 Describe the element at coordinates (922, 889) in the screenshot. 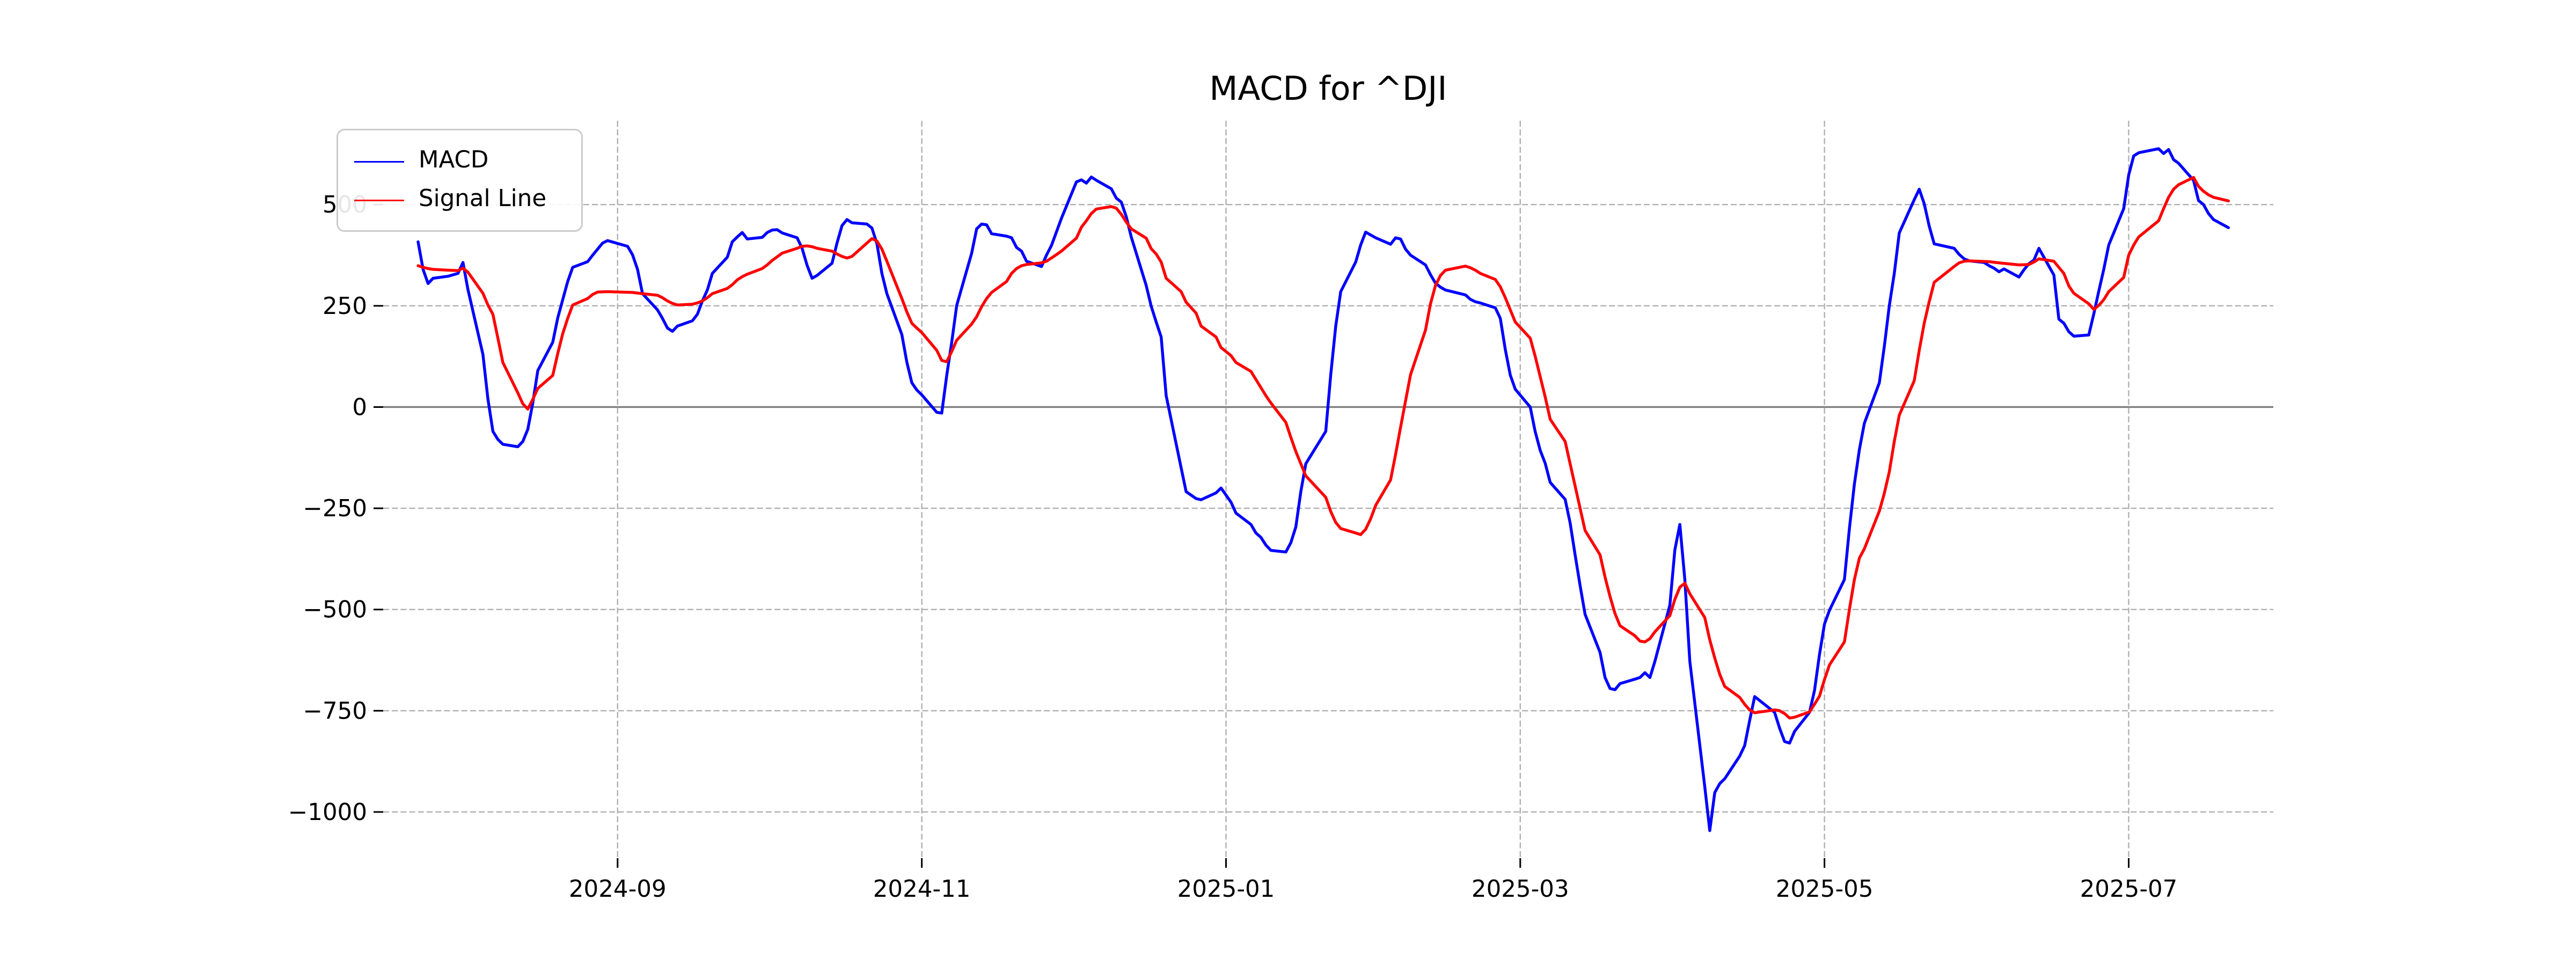

I see `x-tick-label: 2024-11` at that location.